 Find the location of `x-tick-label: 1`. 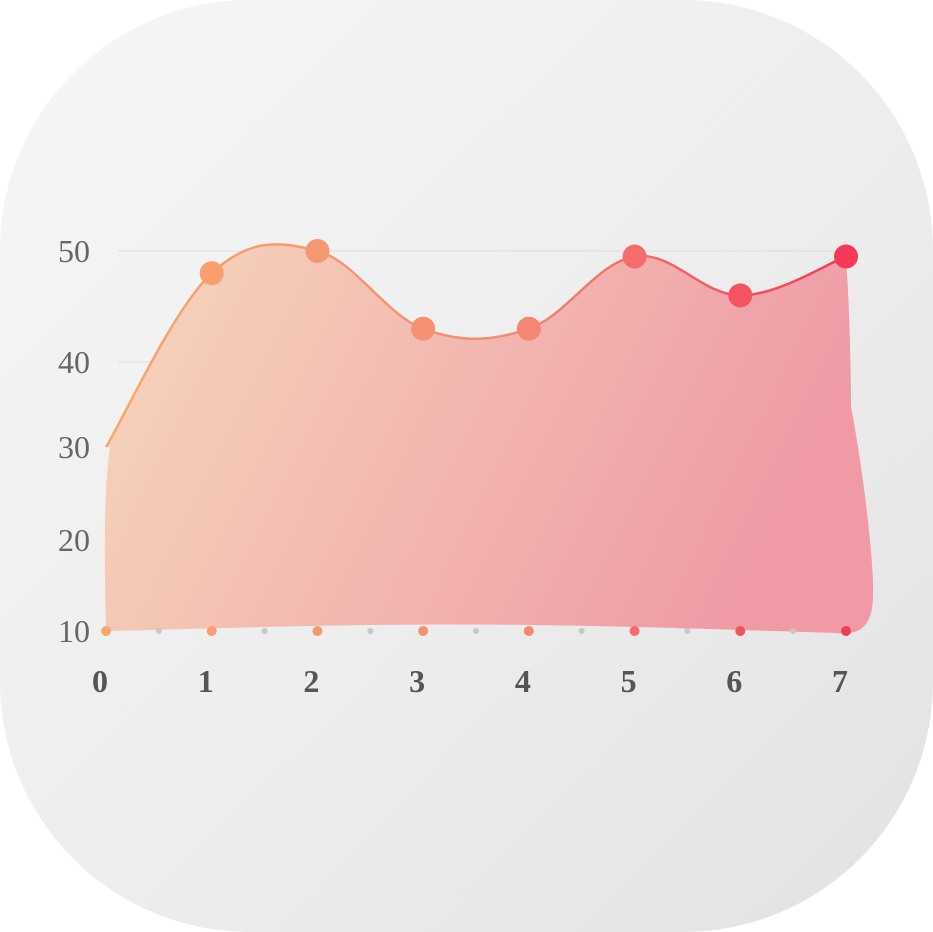

x-tick-label: 1 is located at coordinates (206, 681).